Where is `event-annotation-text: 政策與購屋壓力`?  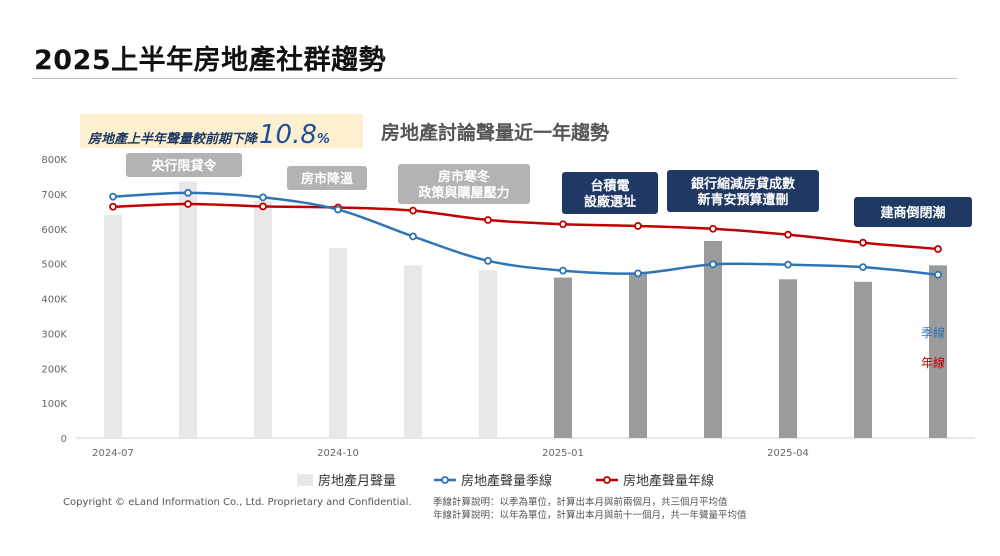 event-annotation-text: 政策與購屋壓力 is located at coordinates (463, 193).